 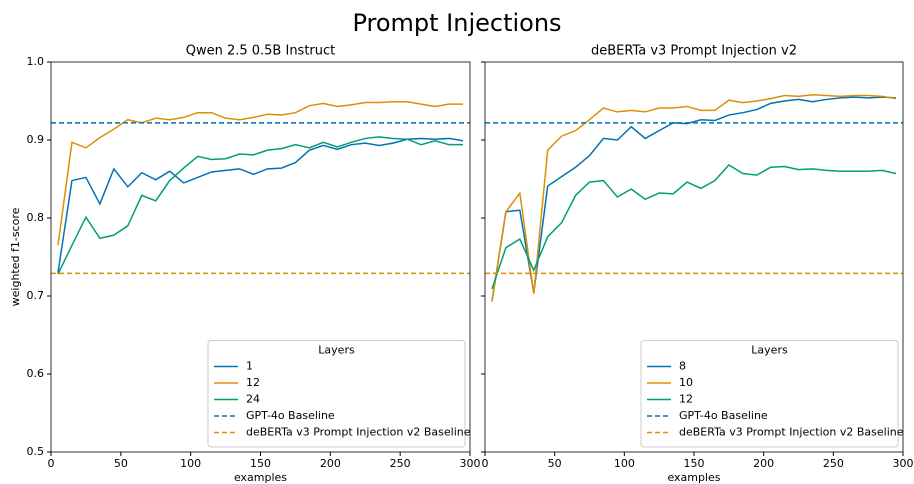 What do you see at coordinates (682, 366) in the screenshot?
I see `legend-label: 8` at bounding box center [682, 366].